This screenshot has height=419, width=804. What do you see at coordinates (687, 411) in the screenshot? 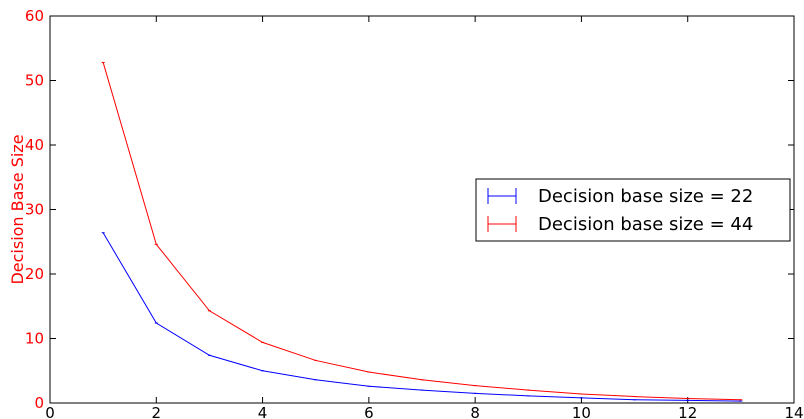
I see `x-tick-label: 12` at bounding box center [687, 411].